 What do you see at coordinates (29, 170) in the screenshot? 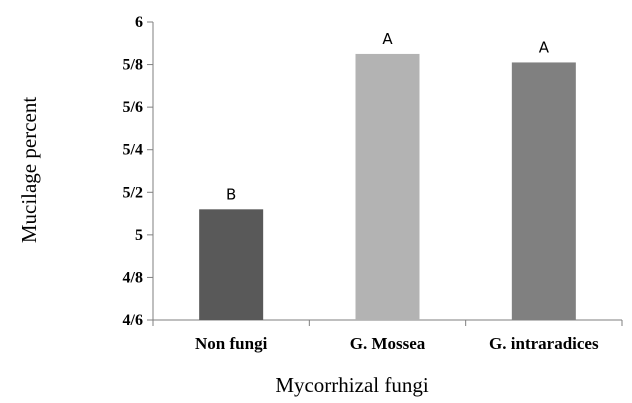
I see `y-axis-title: Mucilage percent` at bounding box center [29, 170].